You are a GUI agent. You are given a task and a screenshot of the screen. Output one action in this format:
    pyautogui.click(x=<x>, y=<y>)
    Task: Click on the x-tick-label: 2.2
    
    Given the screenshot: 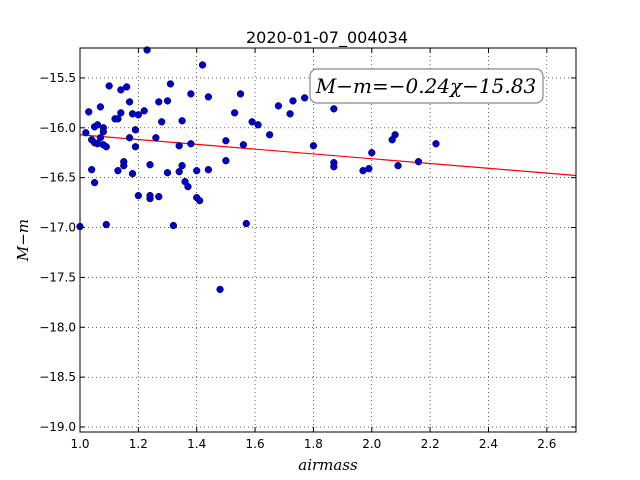 What is the action you would take?
    pyautogui.click(x=430, y=444)
    